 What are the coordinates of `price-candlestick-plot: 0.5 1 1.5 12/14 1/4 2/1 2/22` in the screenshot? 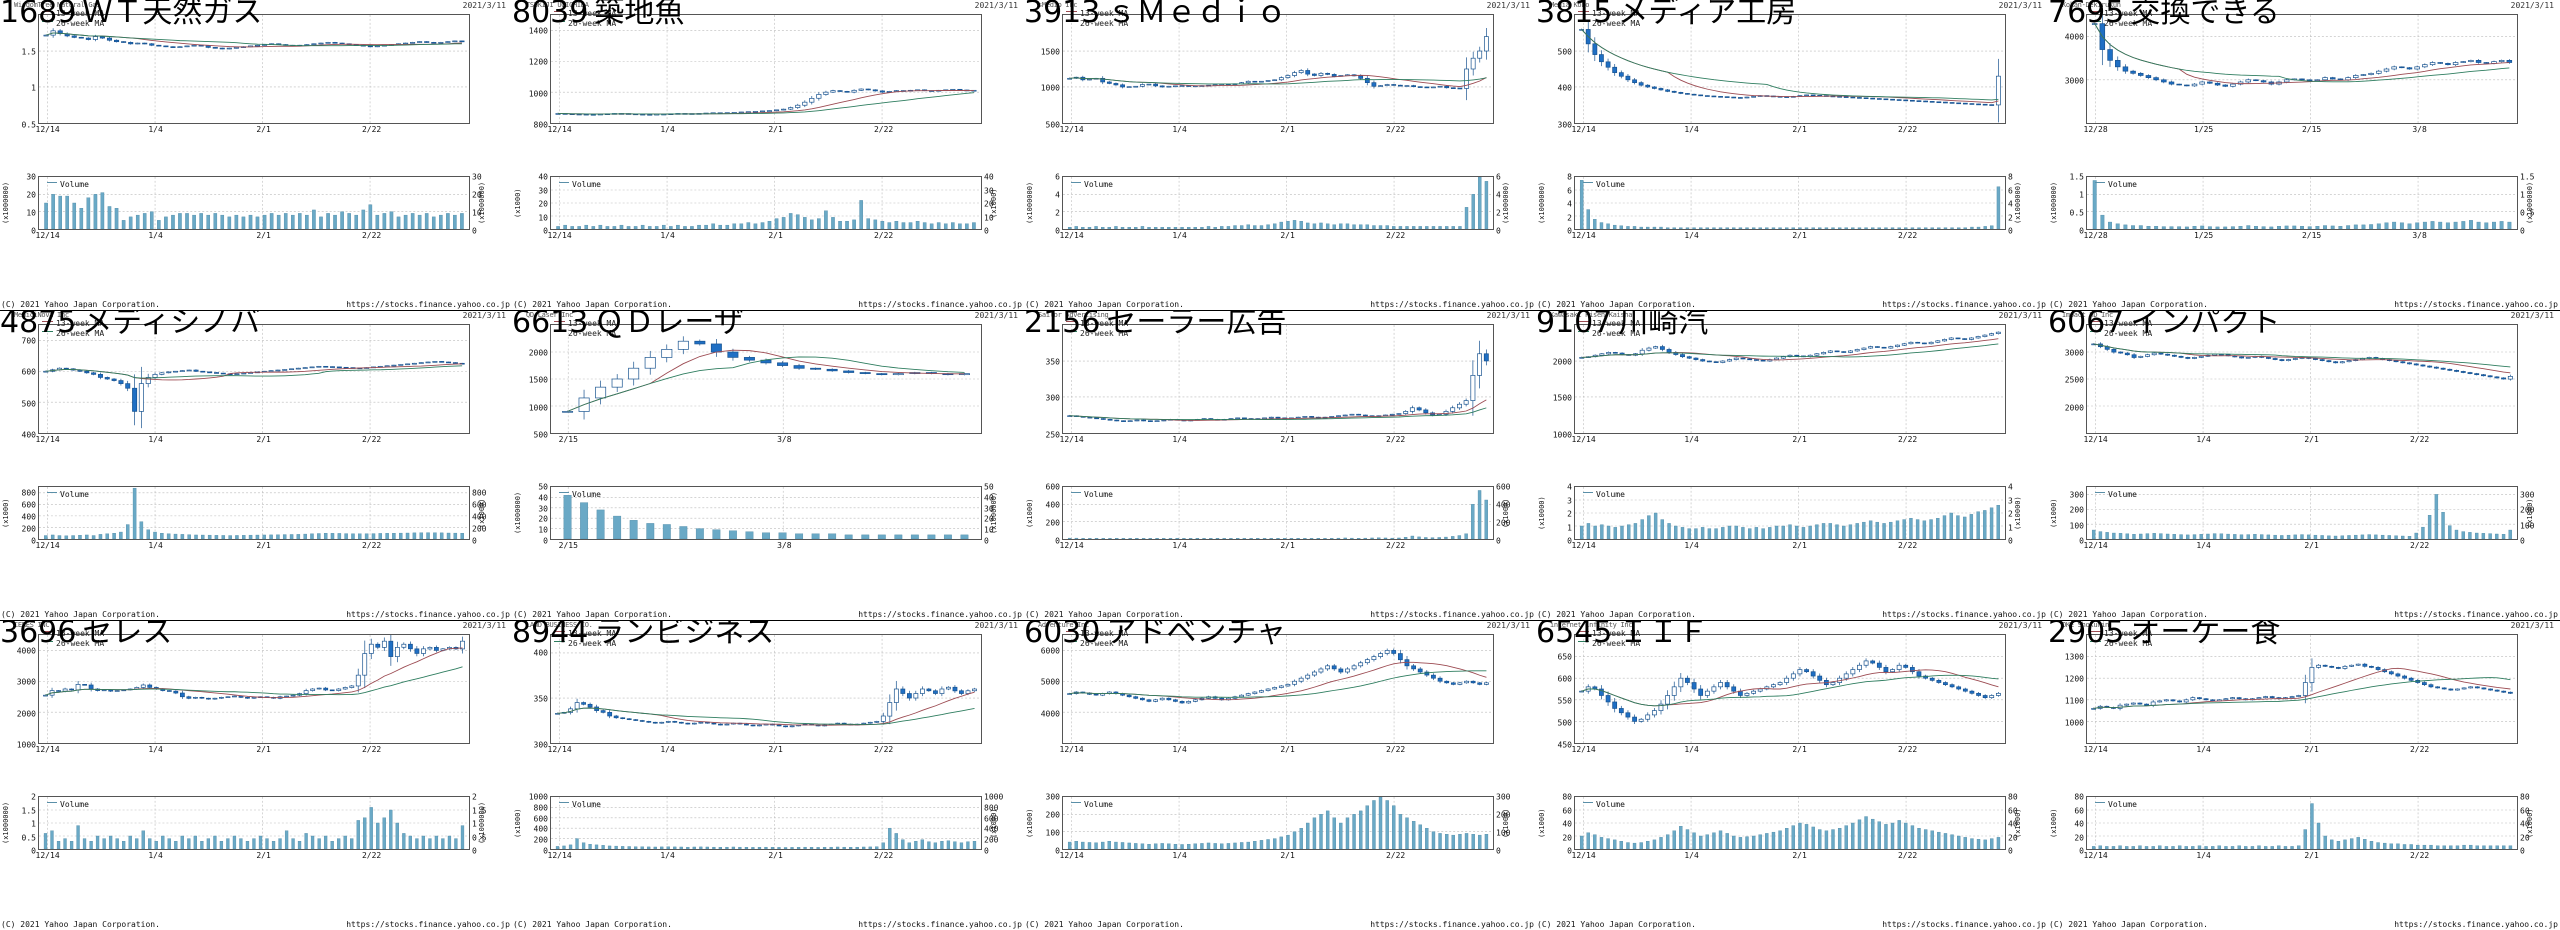 It's located at (246, 74).